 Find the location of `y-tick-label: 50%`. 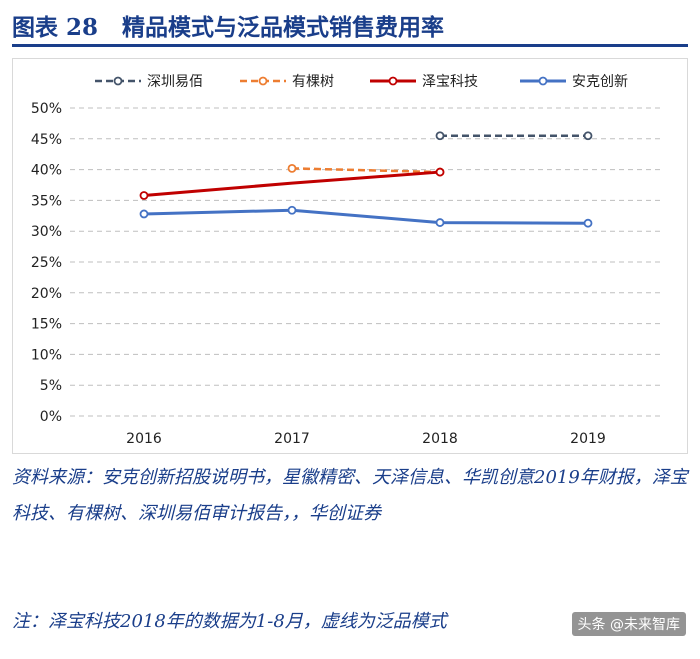

y-tick-label: 50% is located at coordinates (46, 109).